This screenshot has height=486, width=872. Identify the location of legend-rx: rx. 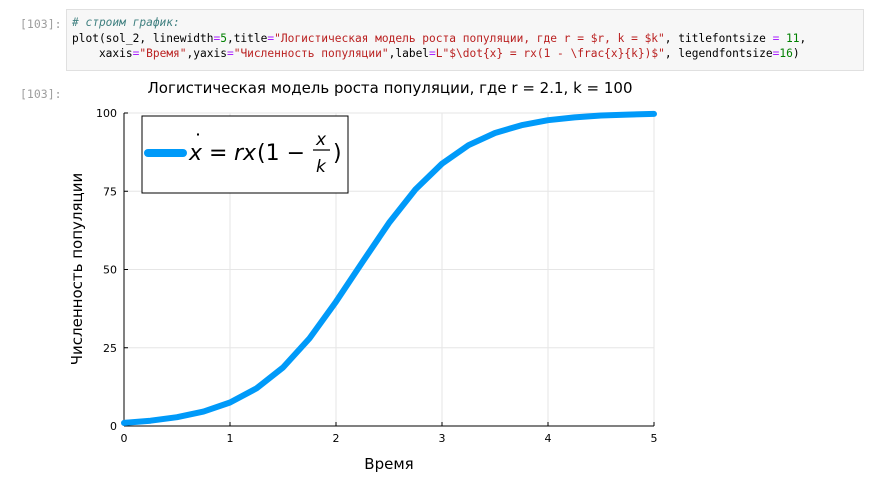
(245, 153).